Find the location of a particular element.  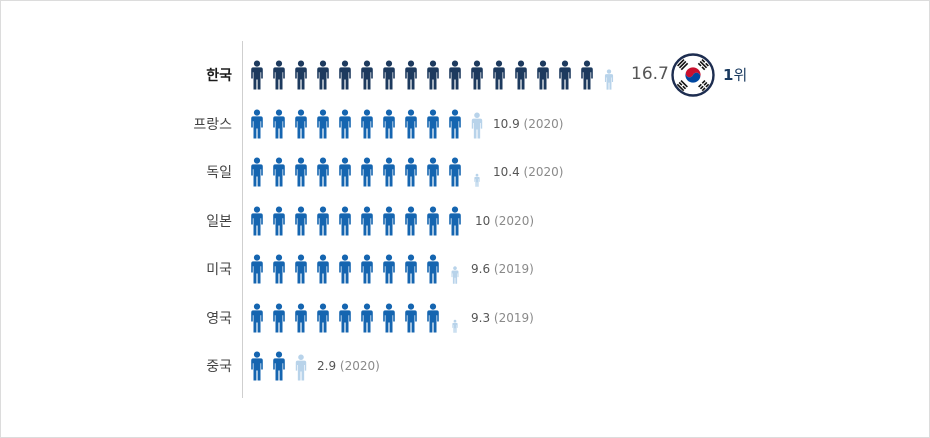

rank-number: 1 is located at coordinates (728, 75).